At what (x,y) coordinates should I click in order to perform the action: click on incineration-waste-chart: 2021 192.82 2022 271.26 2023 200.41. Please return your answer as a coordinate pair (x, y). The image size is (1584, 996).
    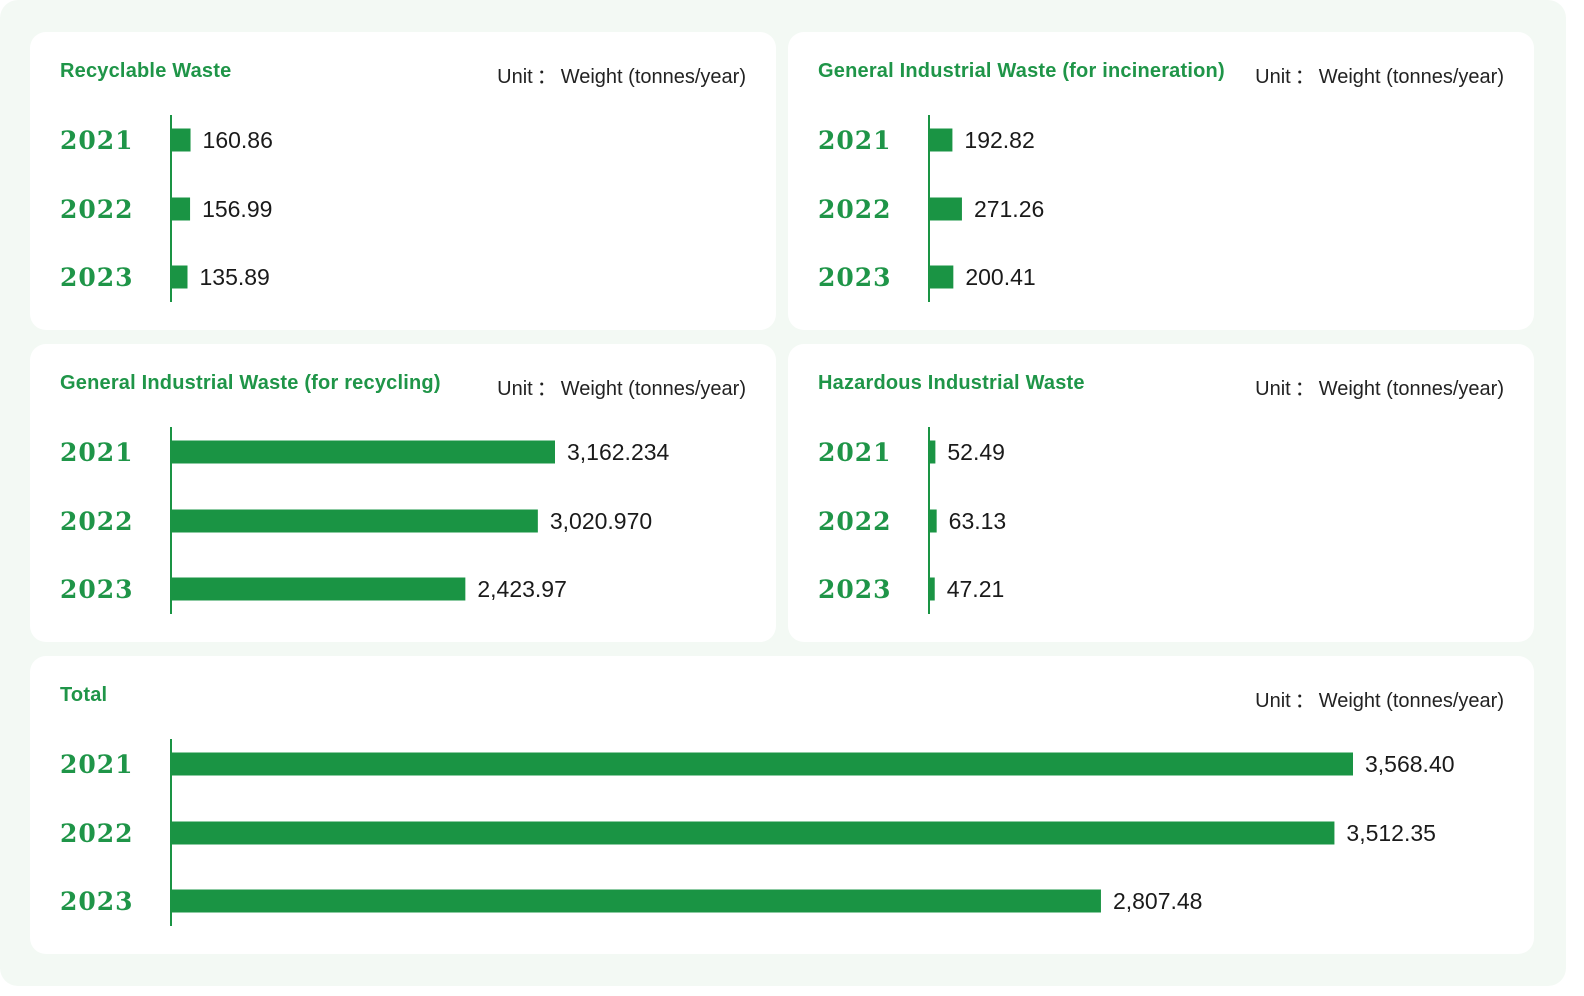
    Looking at the image, I should click on (931, 208).